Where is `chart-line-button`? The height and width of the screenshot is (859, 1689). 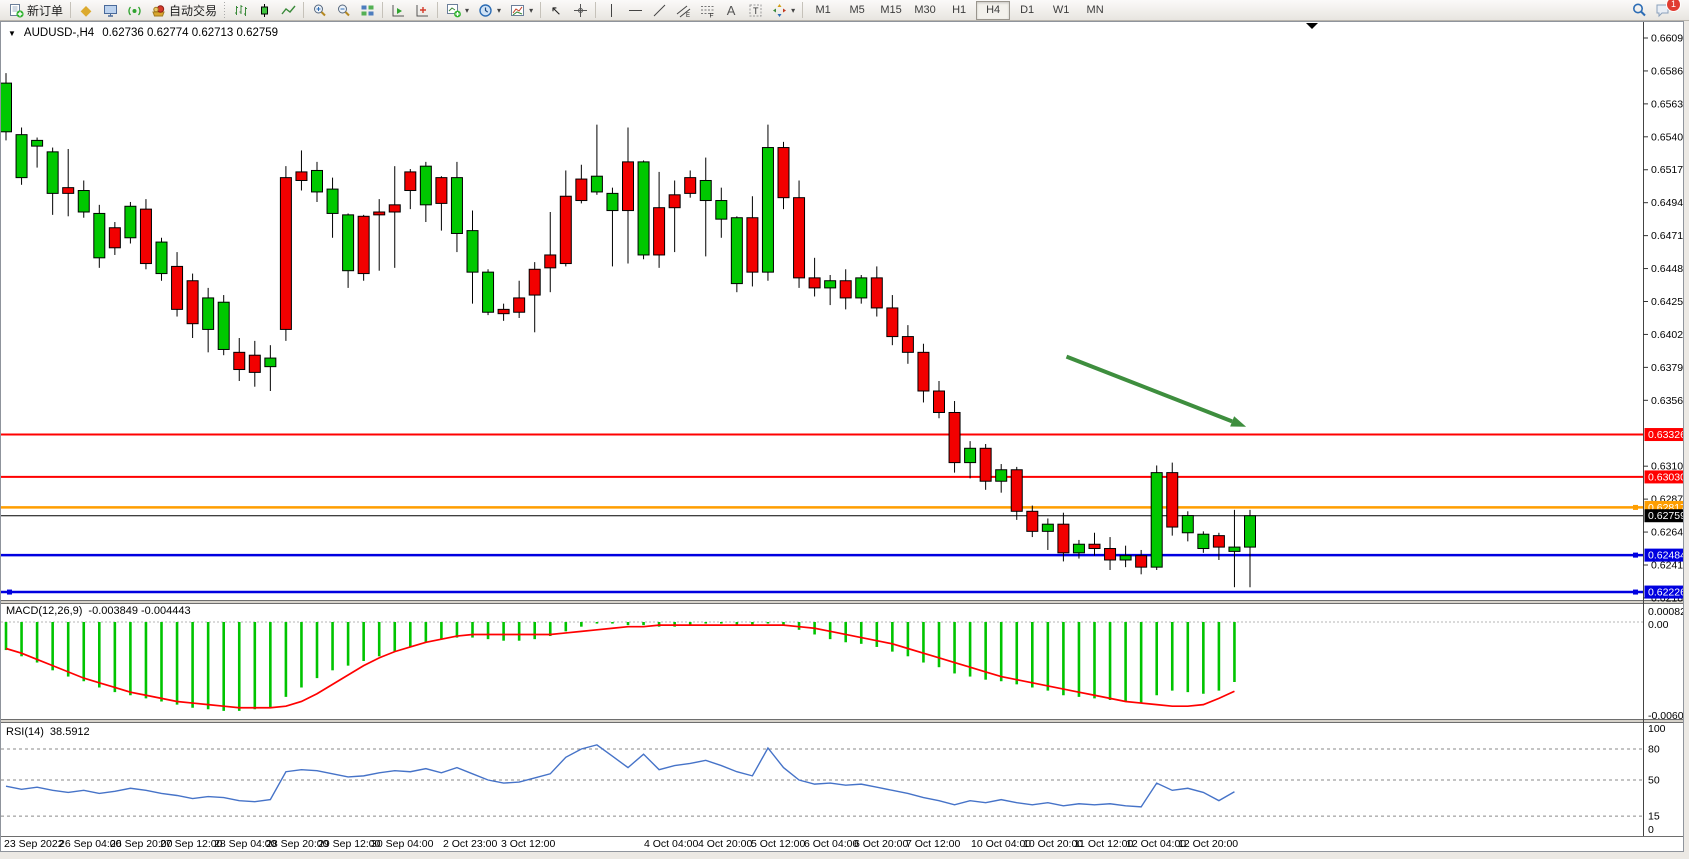
chart-line-button is located at coordinates (288, 10).